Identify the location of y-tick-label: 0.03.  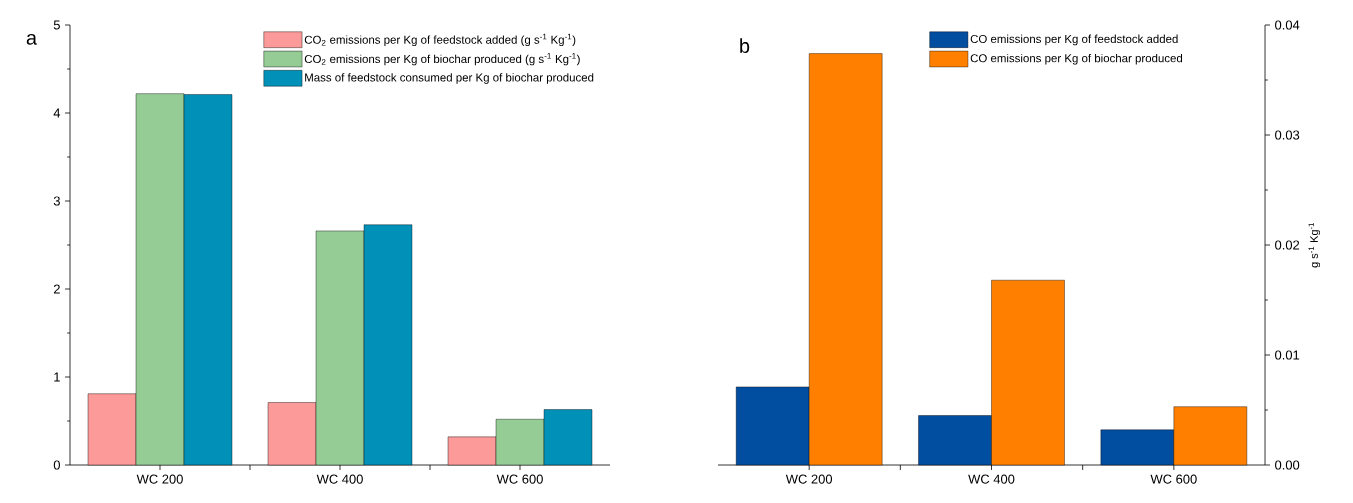
(1287, 135).